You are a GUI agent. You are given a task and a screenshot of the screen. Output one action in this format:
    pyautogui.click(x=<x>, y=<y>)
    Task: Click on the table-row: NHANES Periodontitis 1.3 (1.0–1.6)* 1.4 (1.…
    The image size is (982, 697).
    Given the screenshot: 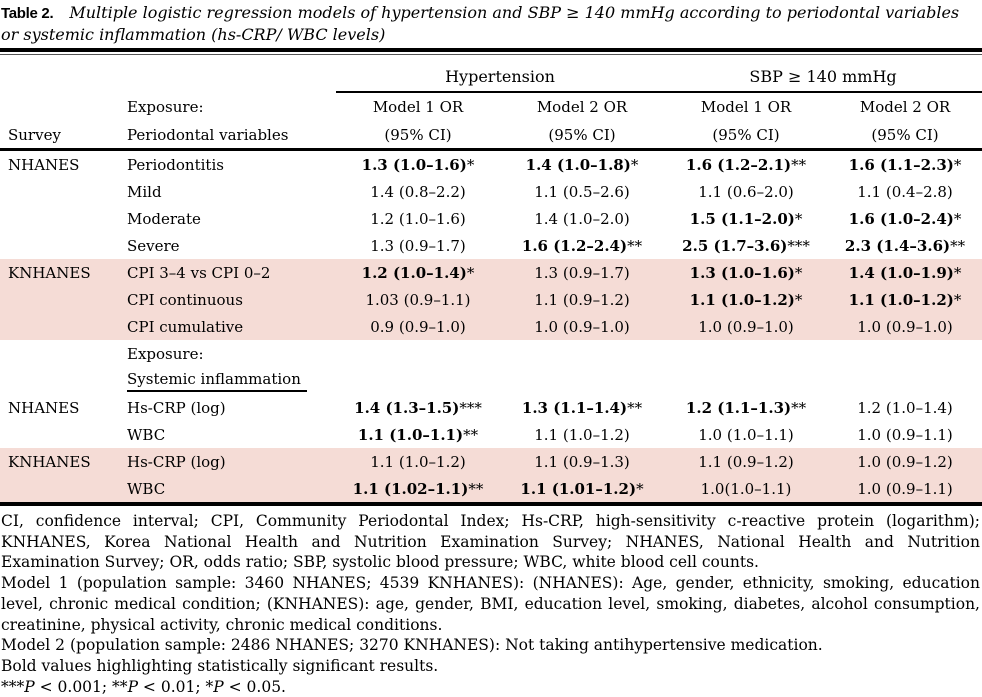 What is the action you would take?
    pyautogui.click(x=491, y=164)
    